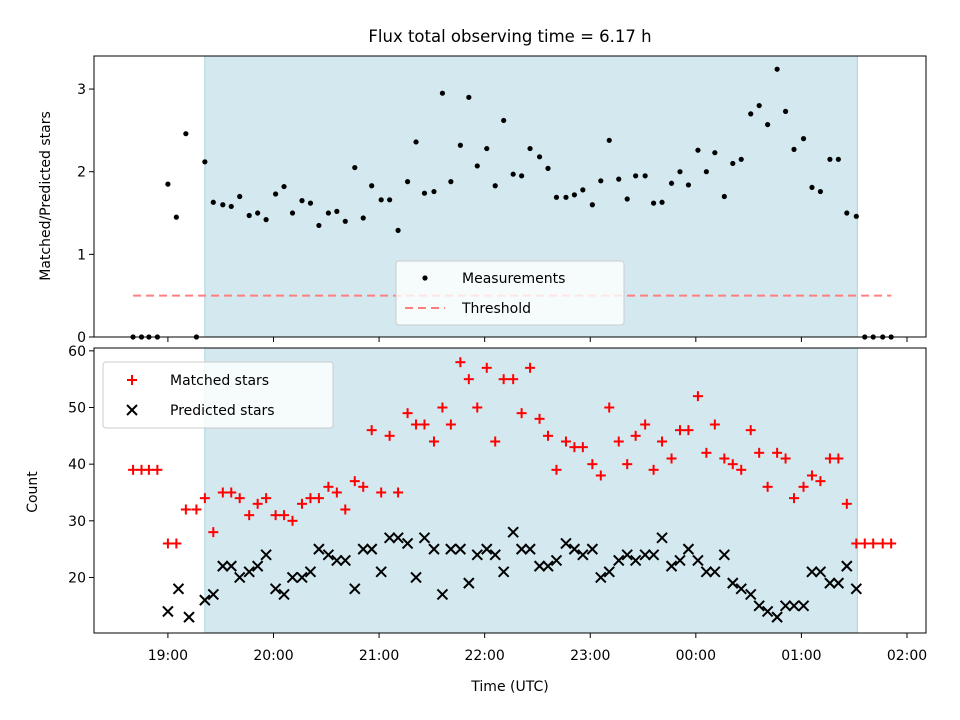  I want to click on ratio-y-axis: 0 1 2 3, so click(85, 214).